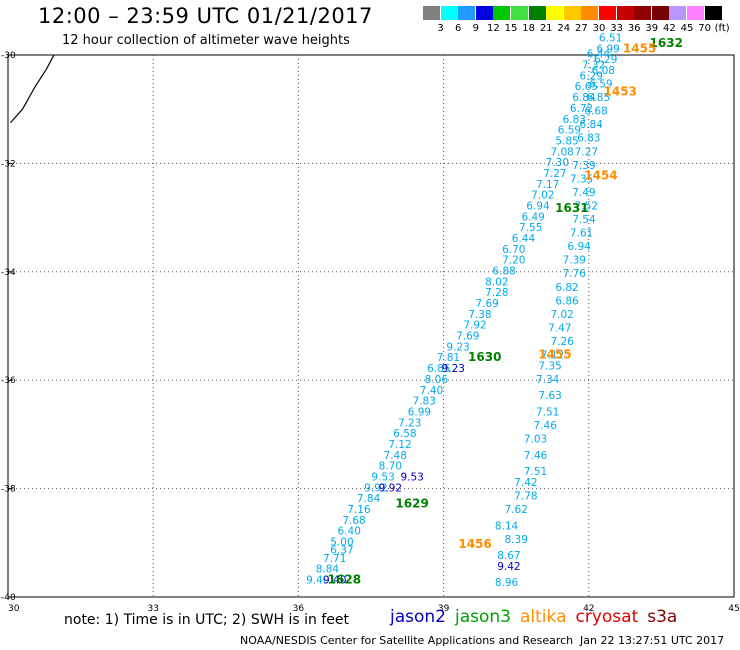 This screenshot has height=650, width=740. I want to click on legend-label: 21, so click(546, 28).